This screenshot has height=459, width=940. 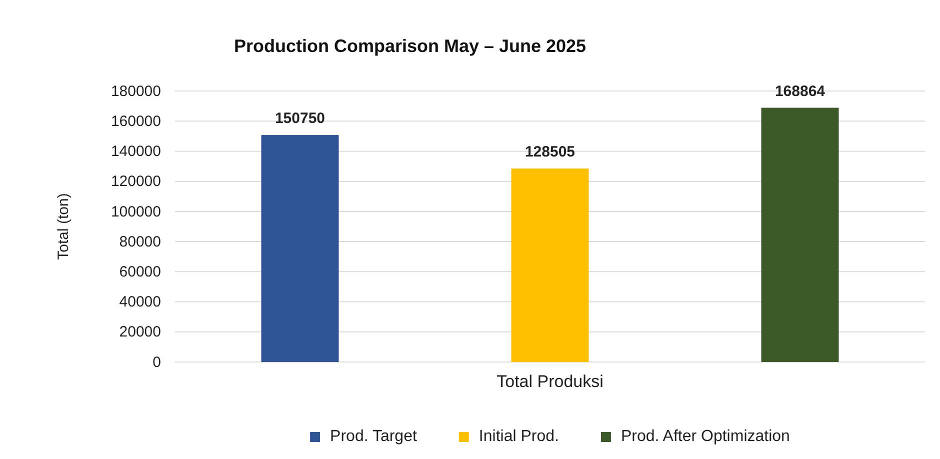 What do you see at coordinates (518, 436) in the screenshot?
I see `legend-label: Initial Prod.` at bounding box center [518, 436].